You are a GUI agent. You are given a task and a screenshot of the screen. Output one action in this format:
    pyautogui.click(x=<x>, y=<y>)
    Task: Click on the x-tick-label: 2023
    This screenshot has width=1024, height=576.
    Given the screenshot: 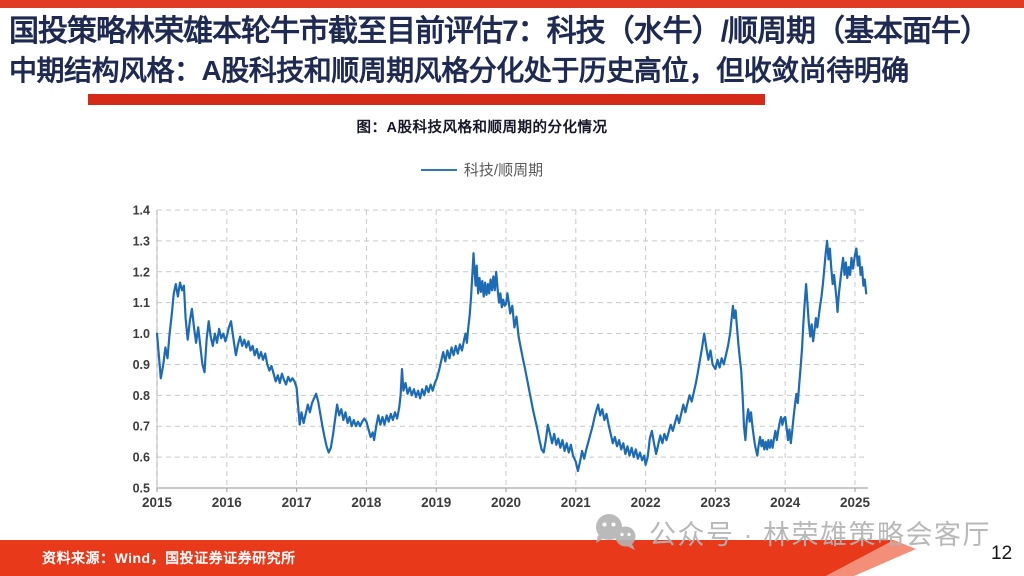 What is the action you would take?
    pyautogui.click(x=715, y=502)
    